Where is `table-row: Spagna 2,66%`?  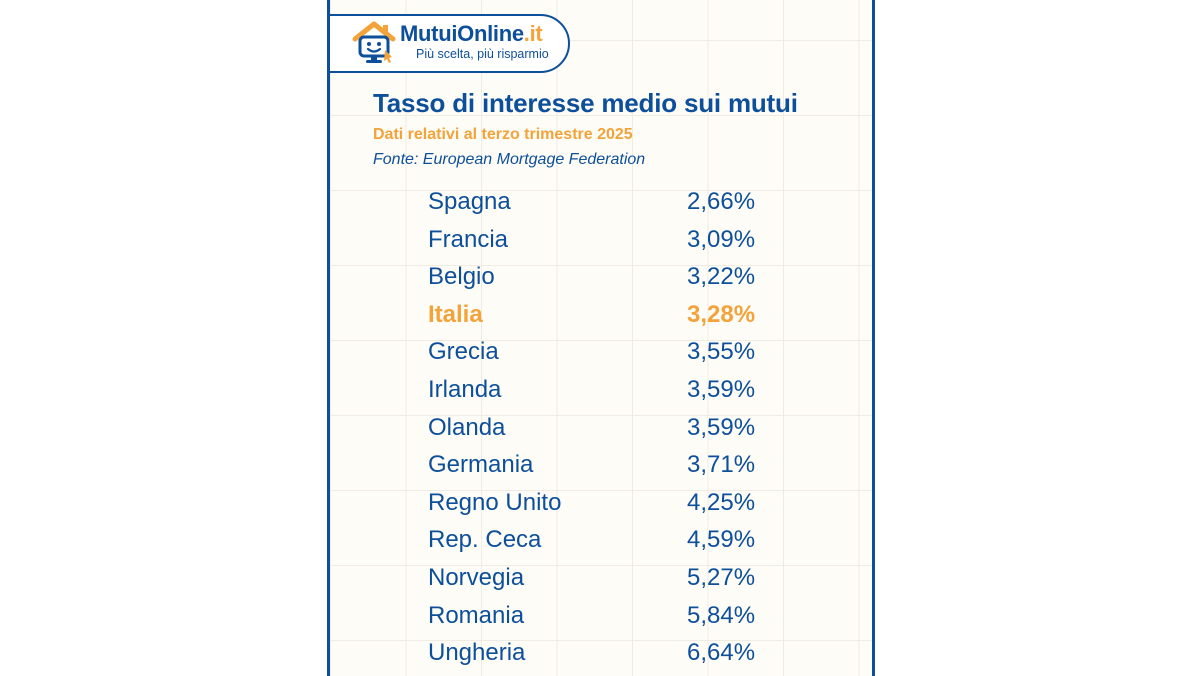
table-row: Spagna 2,66% is located at coordinates (601, 202).